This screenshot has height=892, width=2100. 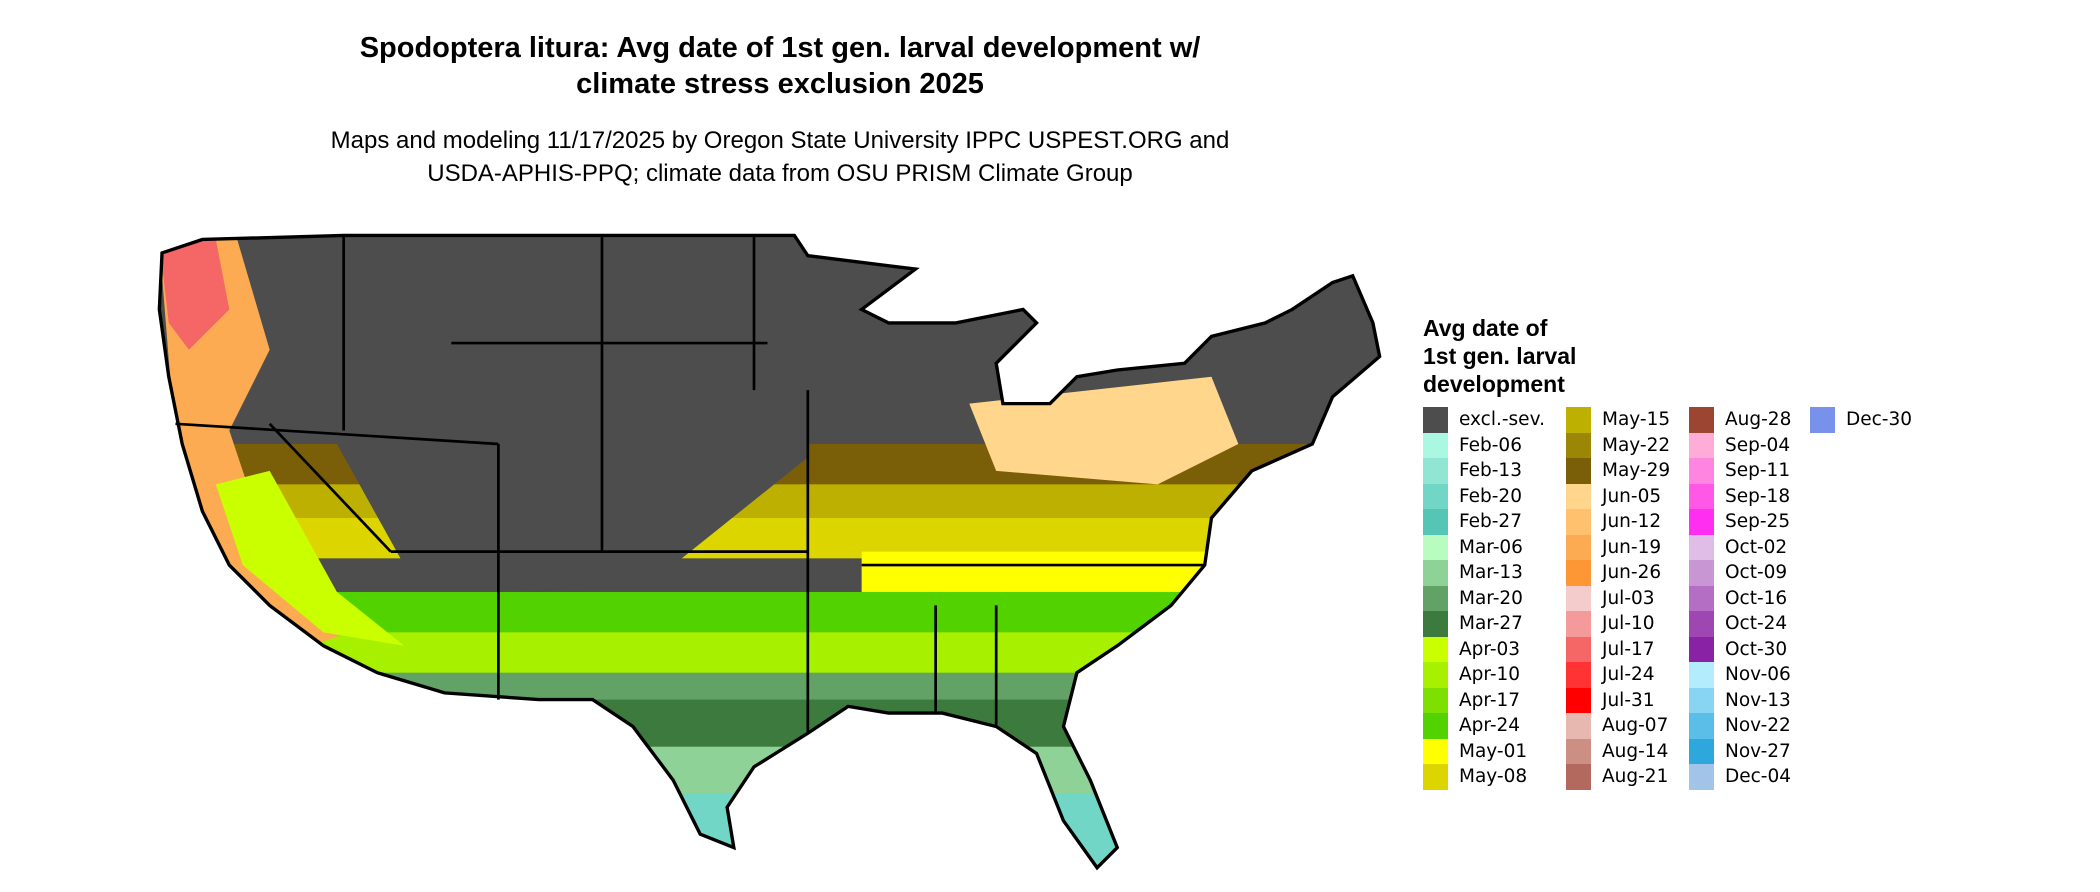 What do you see at coordinates (1628, 700) in the screenshot?
I see `legend-label: Jul-31` at bounding box center [1628, 700].